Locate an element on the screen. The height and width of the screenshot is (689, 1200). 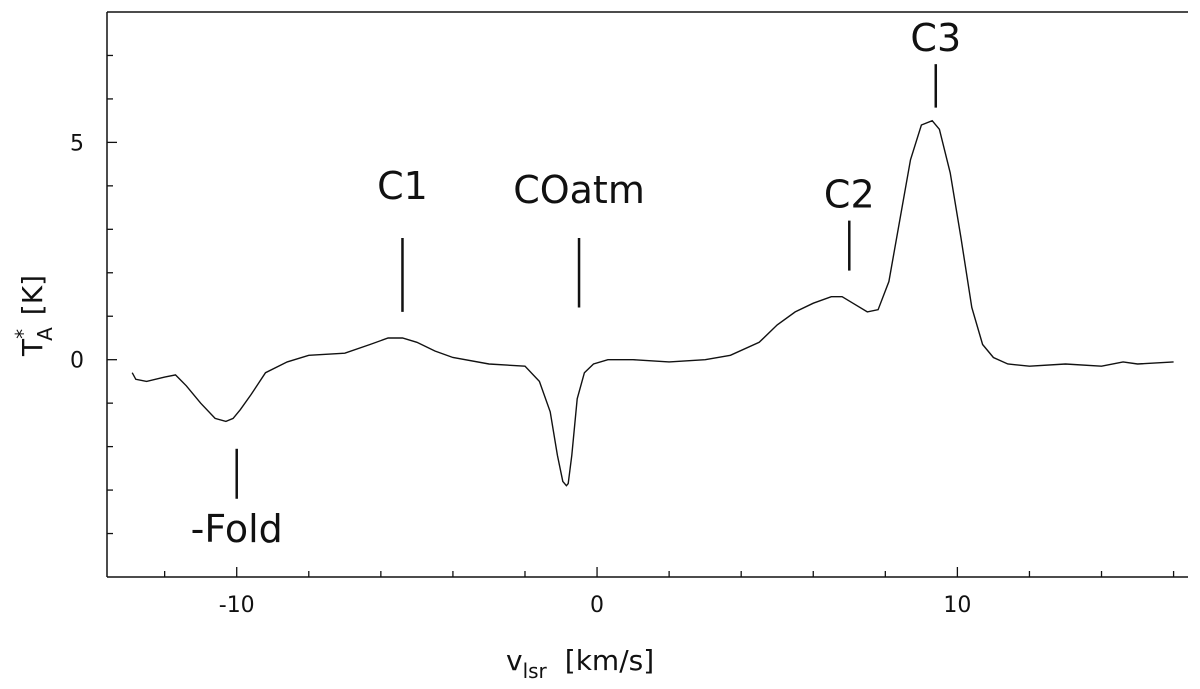
y-tick-label: 5 is located at coordinates (77, 143).